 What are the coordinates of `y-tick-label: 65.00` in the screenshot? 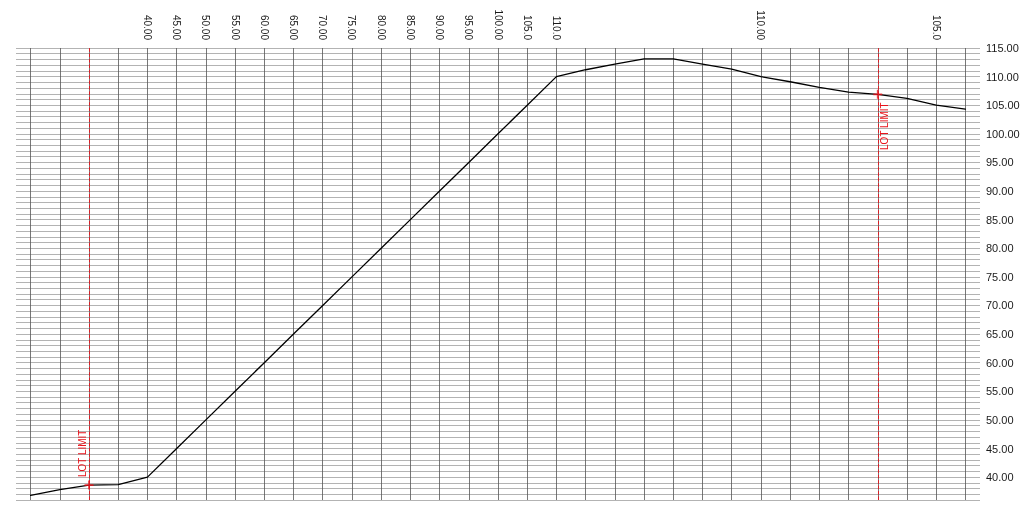 It's located at (1000, 334).